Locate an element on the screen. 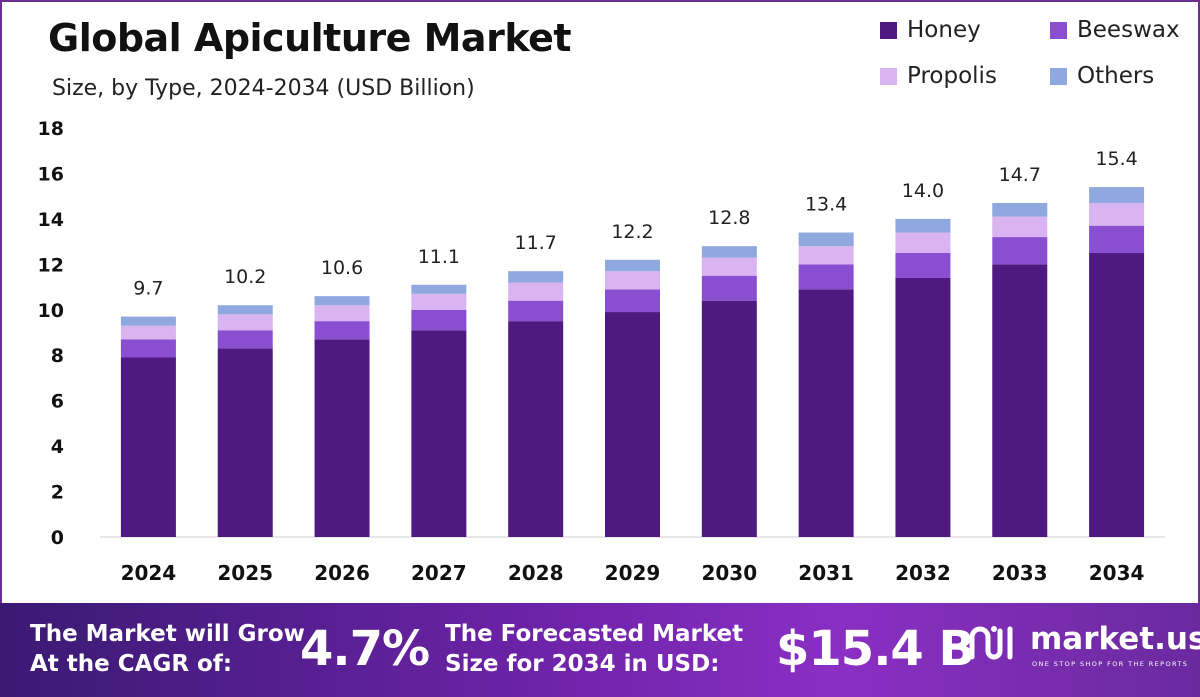  cagr-label-line1: The Market will Grow is located at coordinates (167, 634).